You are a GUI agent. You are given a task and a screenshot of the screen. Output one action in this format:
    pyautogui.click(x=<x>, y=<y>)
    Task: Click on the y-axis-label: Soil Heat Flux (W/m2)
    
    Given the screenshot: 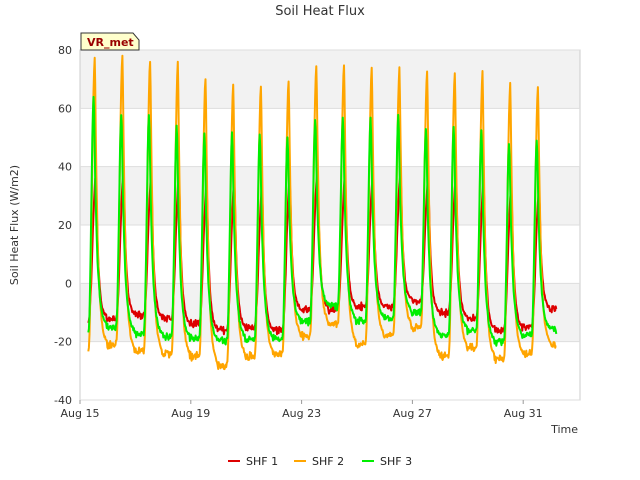 What is the action you would take?
    pyautogui.click(x=14, y=225)
    